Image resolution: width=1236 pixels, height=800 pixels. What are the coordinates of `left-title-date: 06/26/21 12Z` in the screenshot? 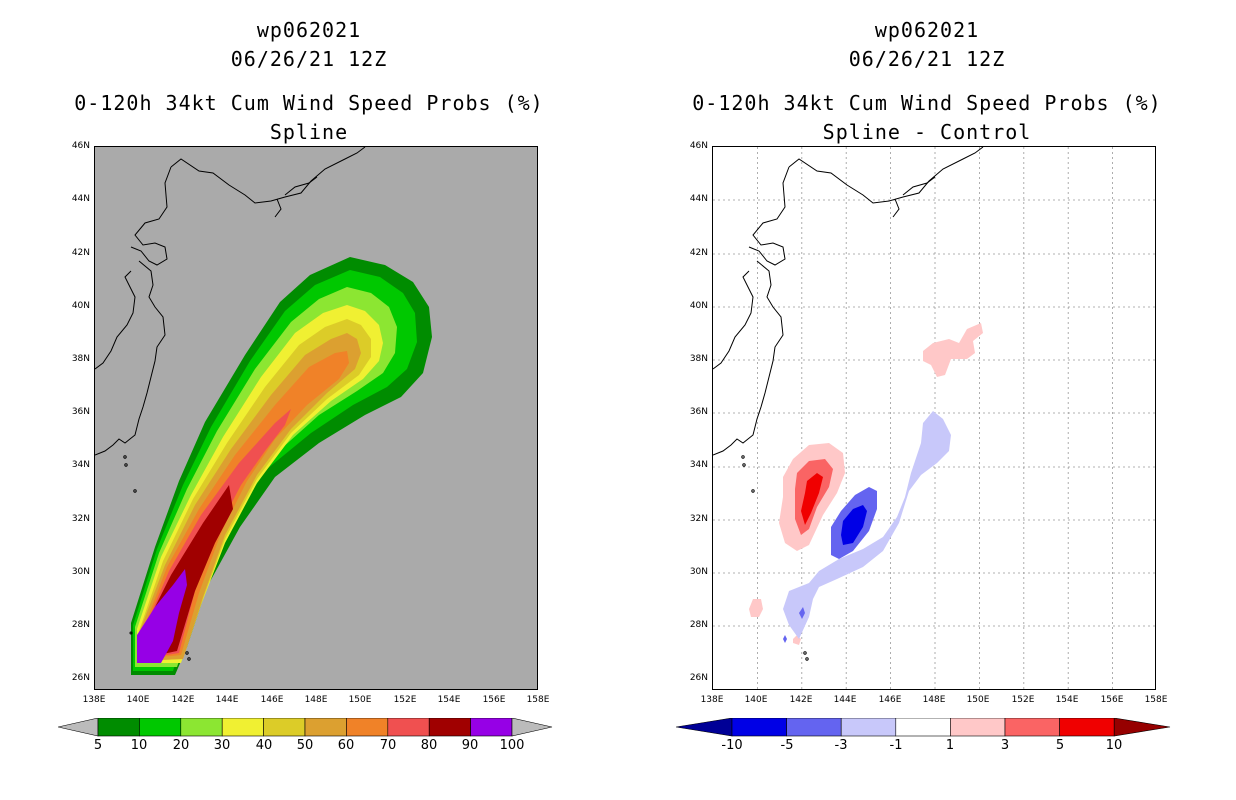 It's located at (309, 59).